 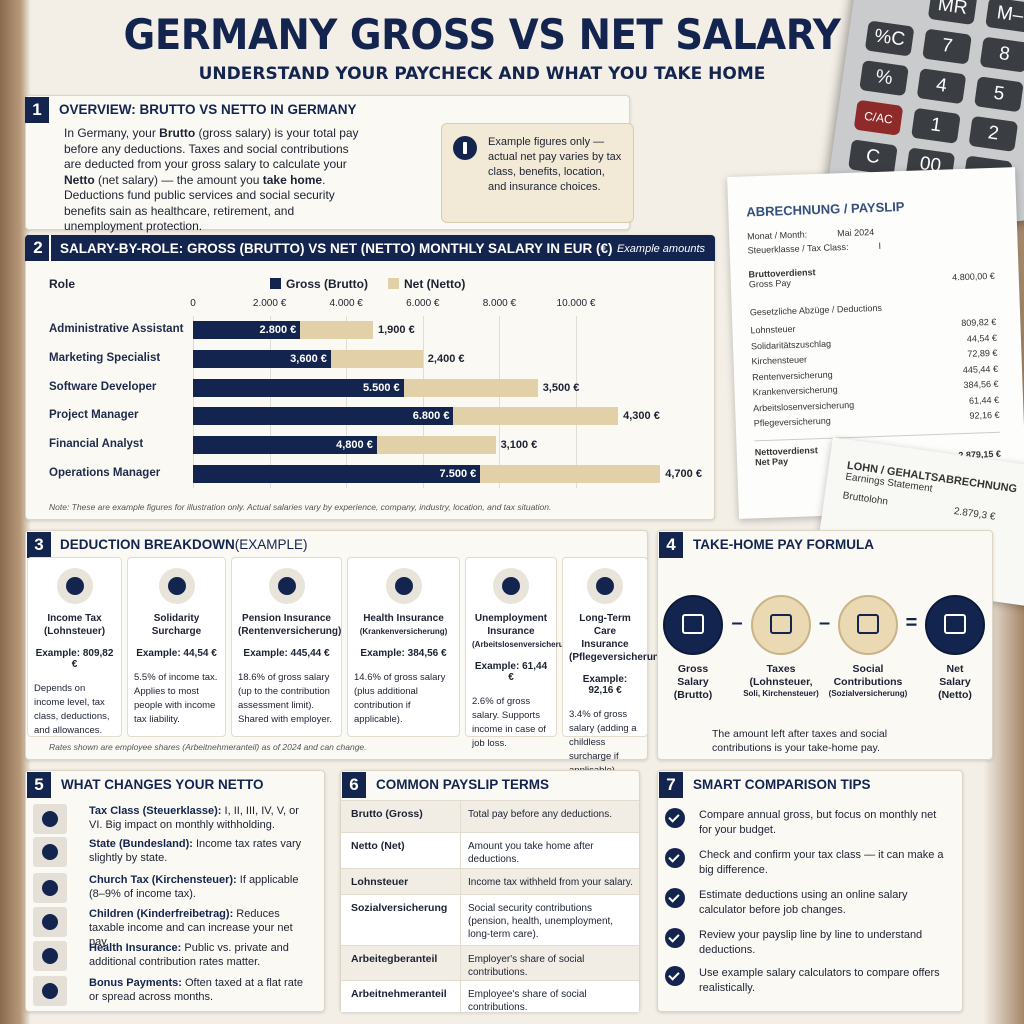 I want to click on terms-divider, so click(x=460, y=906).